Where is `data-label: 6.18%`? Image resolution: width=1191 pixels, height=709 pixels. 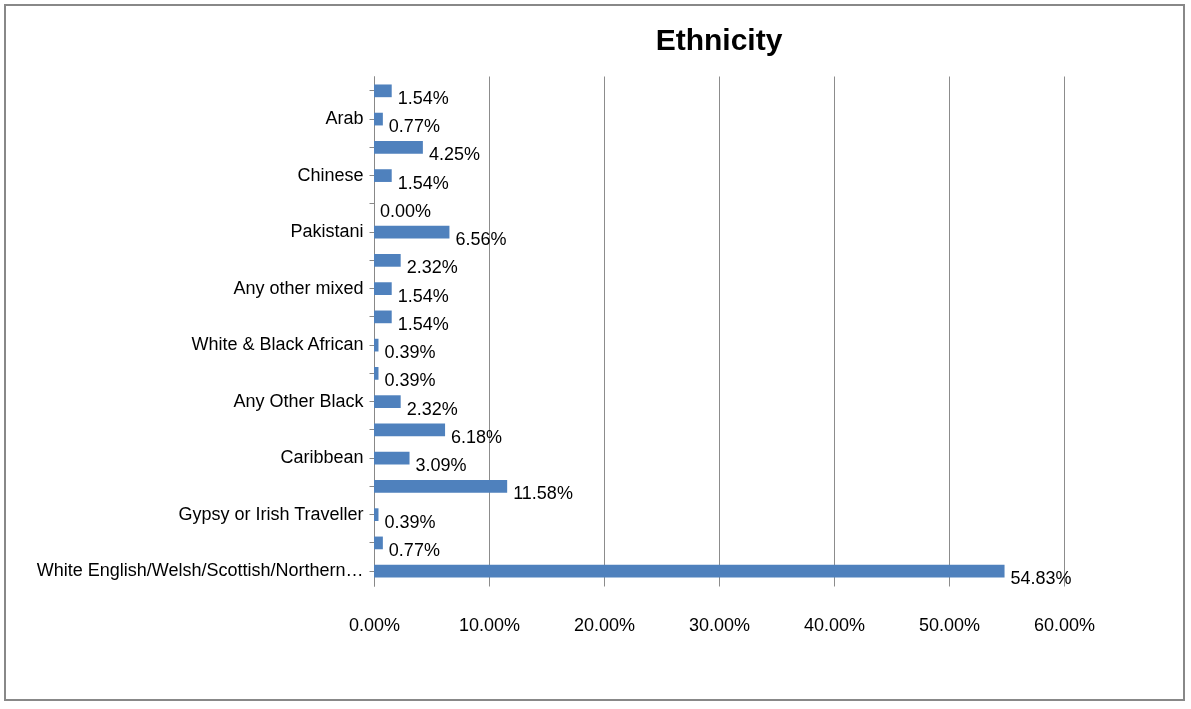
data-label: 6.18% is located at coordinates (477, 436).